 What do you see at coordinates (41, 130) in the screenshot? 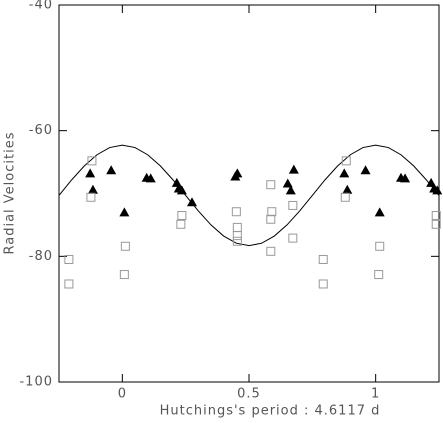
I see `y-tick-label: -60` at bounding box center [41, 130].